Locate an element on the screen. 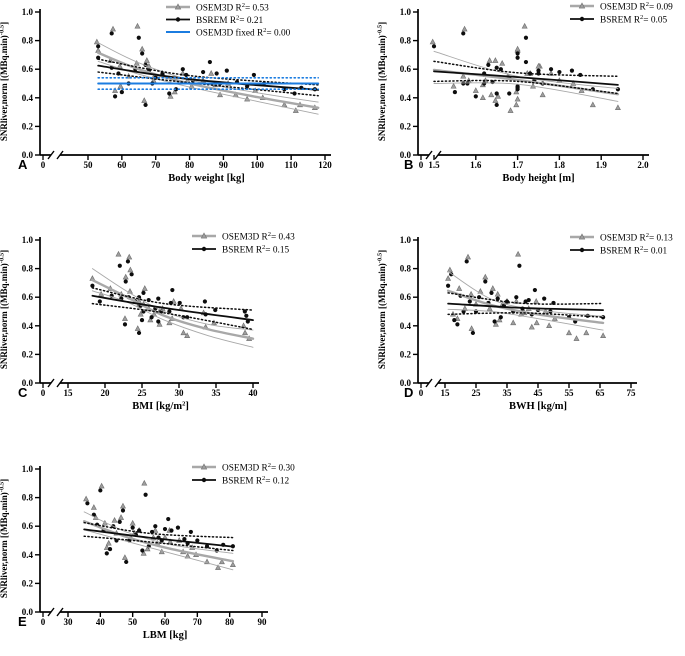 This screenshot has height=656, width=685. x-tick-label: 120 is located at coordinates (325, 165).